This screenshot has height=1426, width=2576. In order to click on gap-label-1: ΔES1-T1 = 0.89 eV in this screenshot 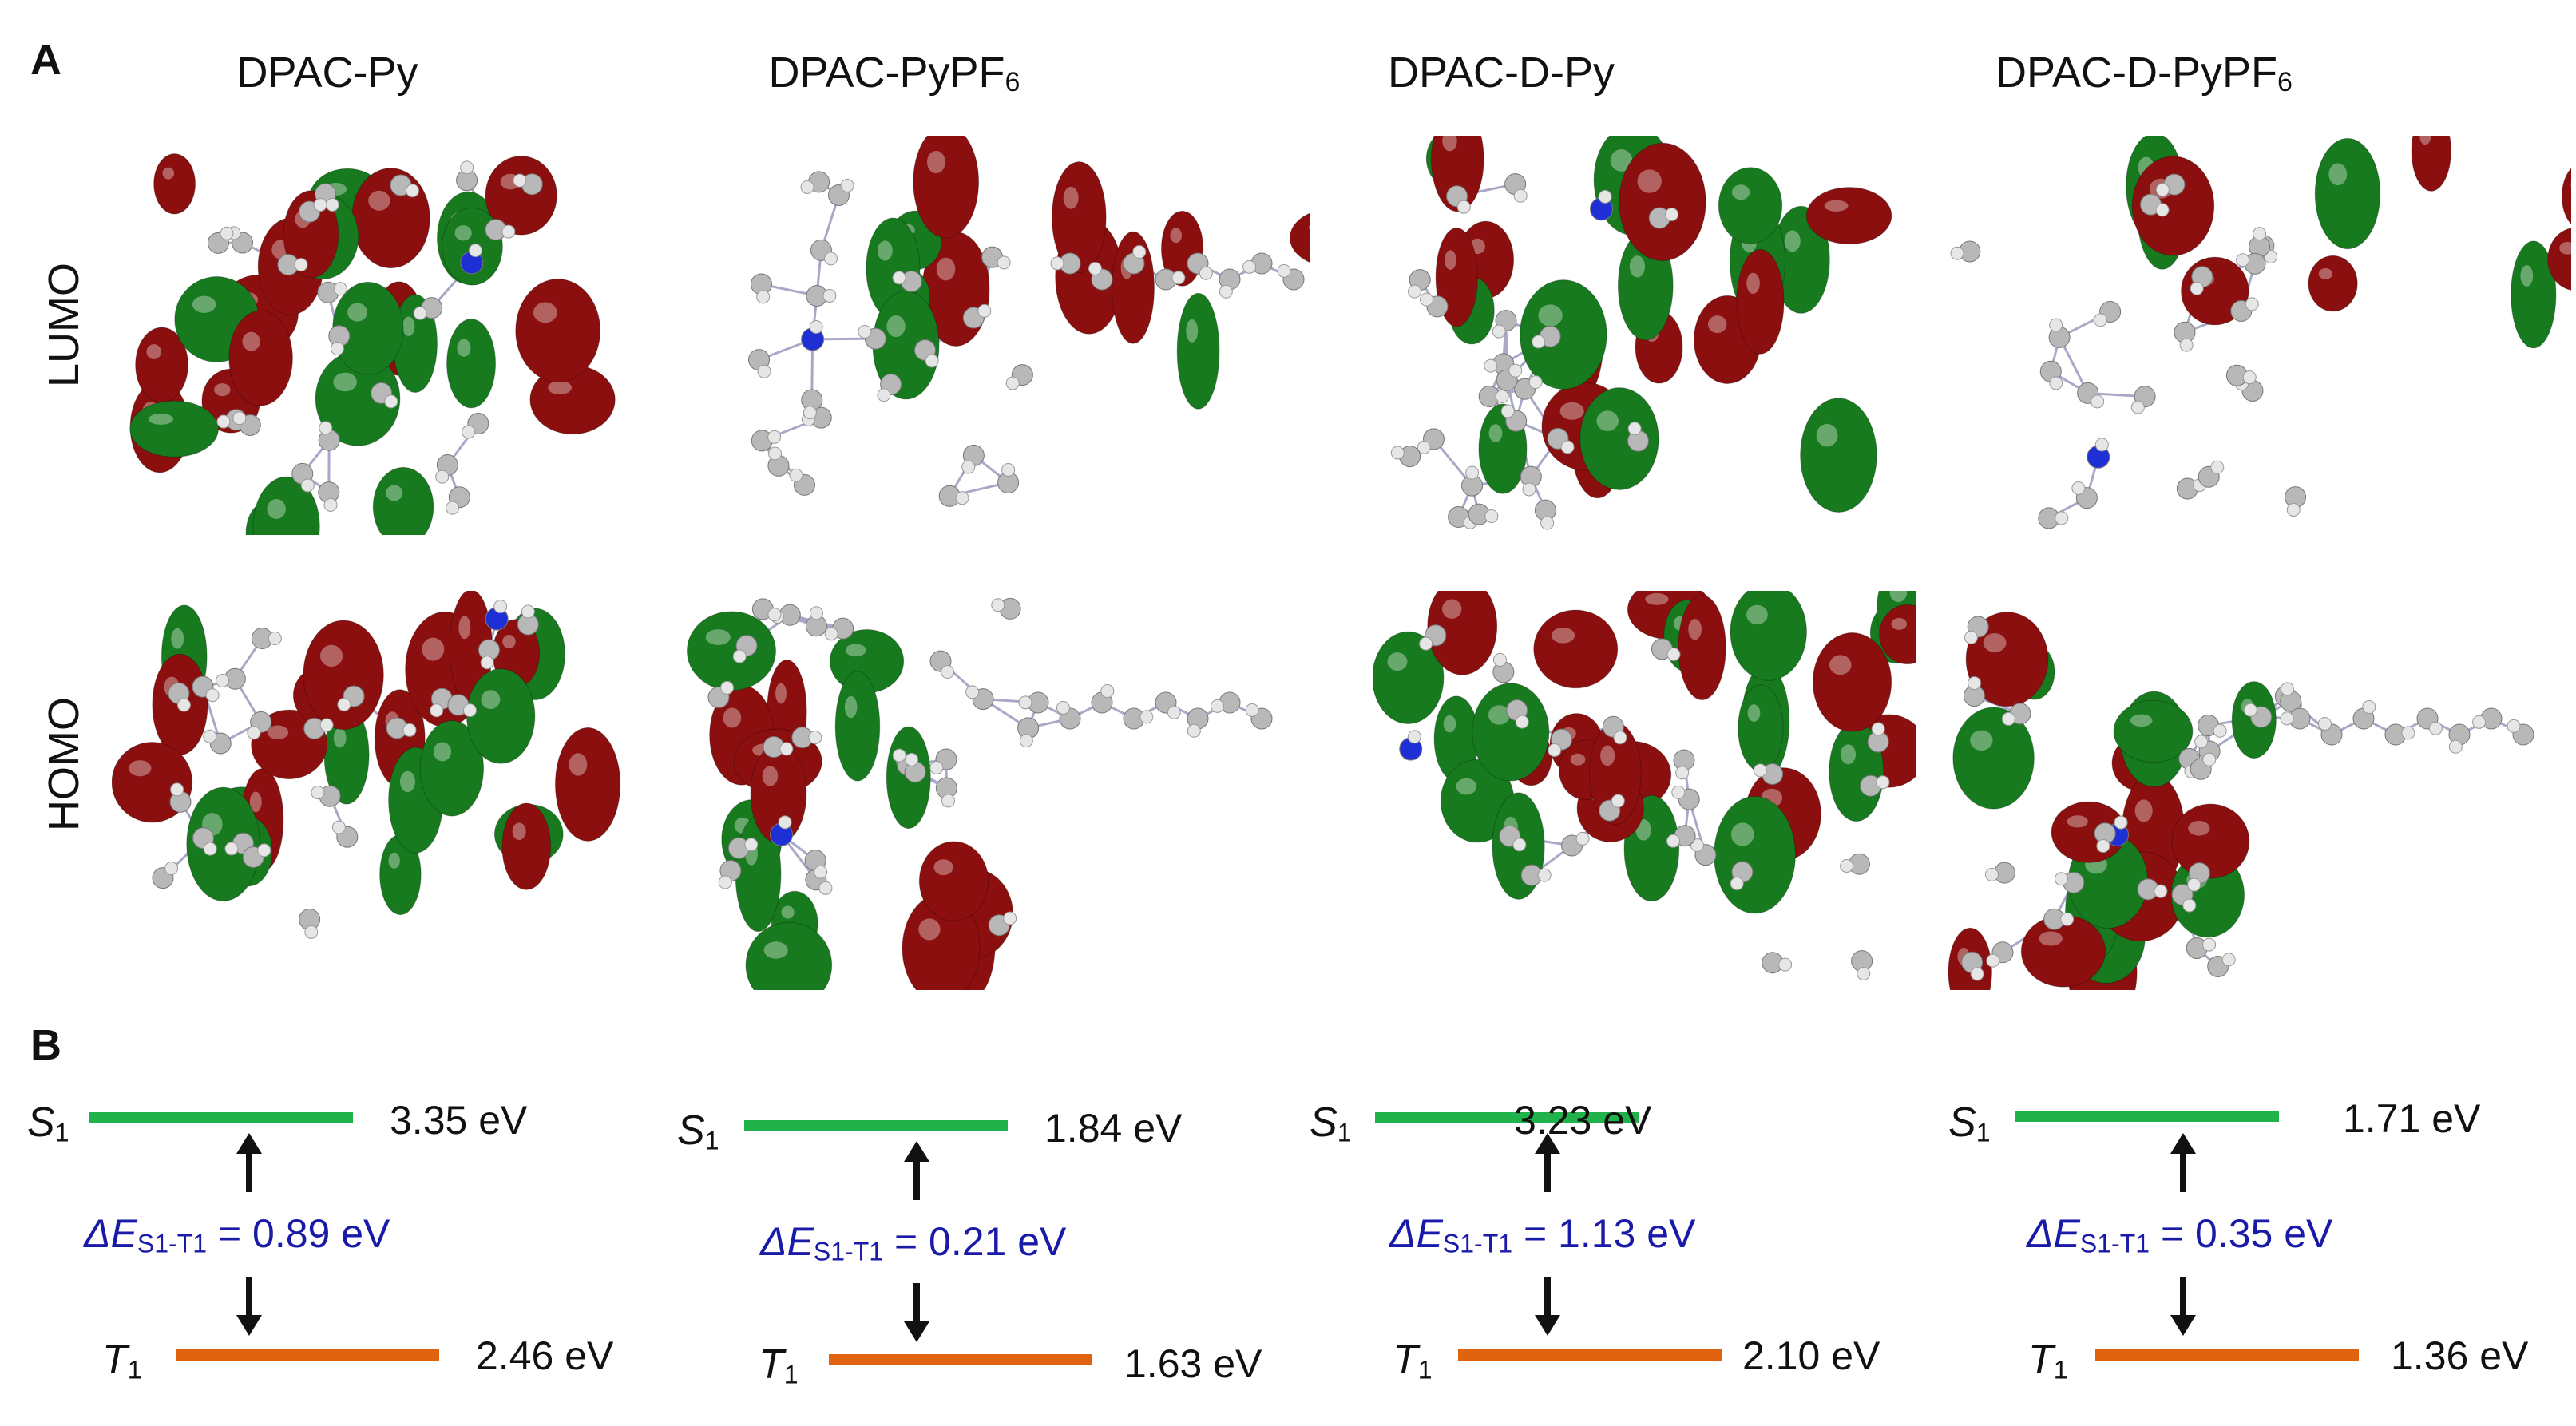, I will do `click(237, 1234)`.